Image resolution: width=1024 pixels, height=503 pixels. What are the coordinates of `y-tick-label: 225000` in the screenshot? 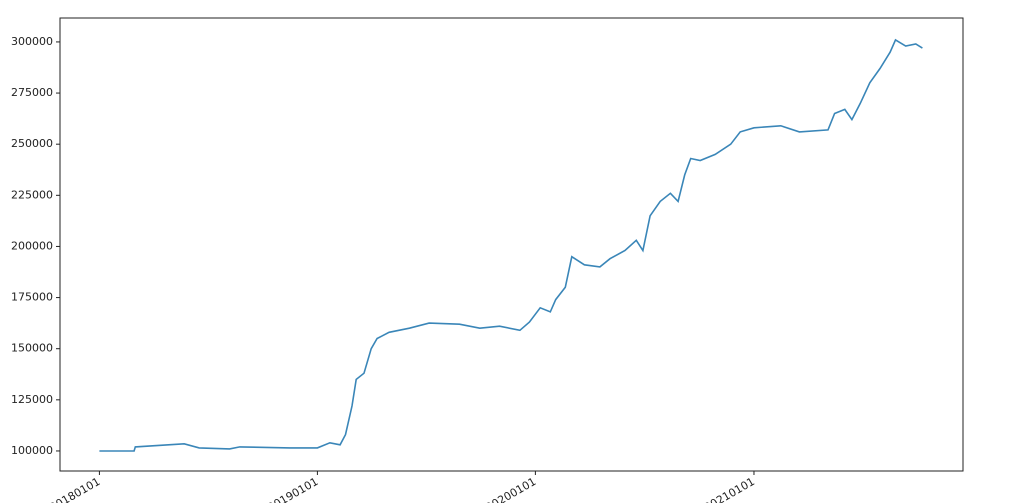 It's located at (32, 194).